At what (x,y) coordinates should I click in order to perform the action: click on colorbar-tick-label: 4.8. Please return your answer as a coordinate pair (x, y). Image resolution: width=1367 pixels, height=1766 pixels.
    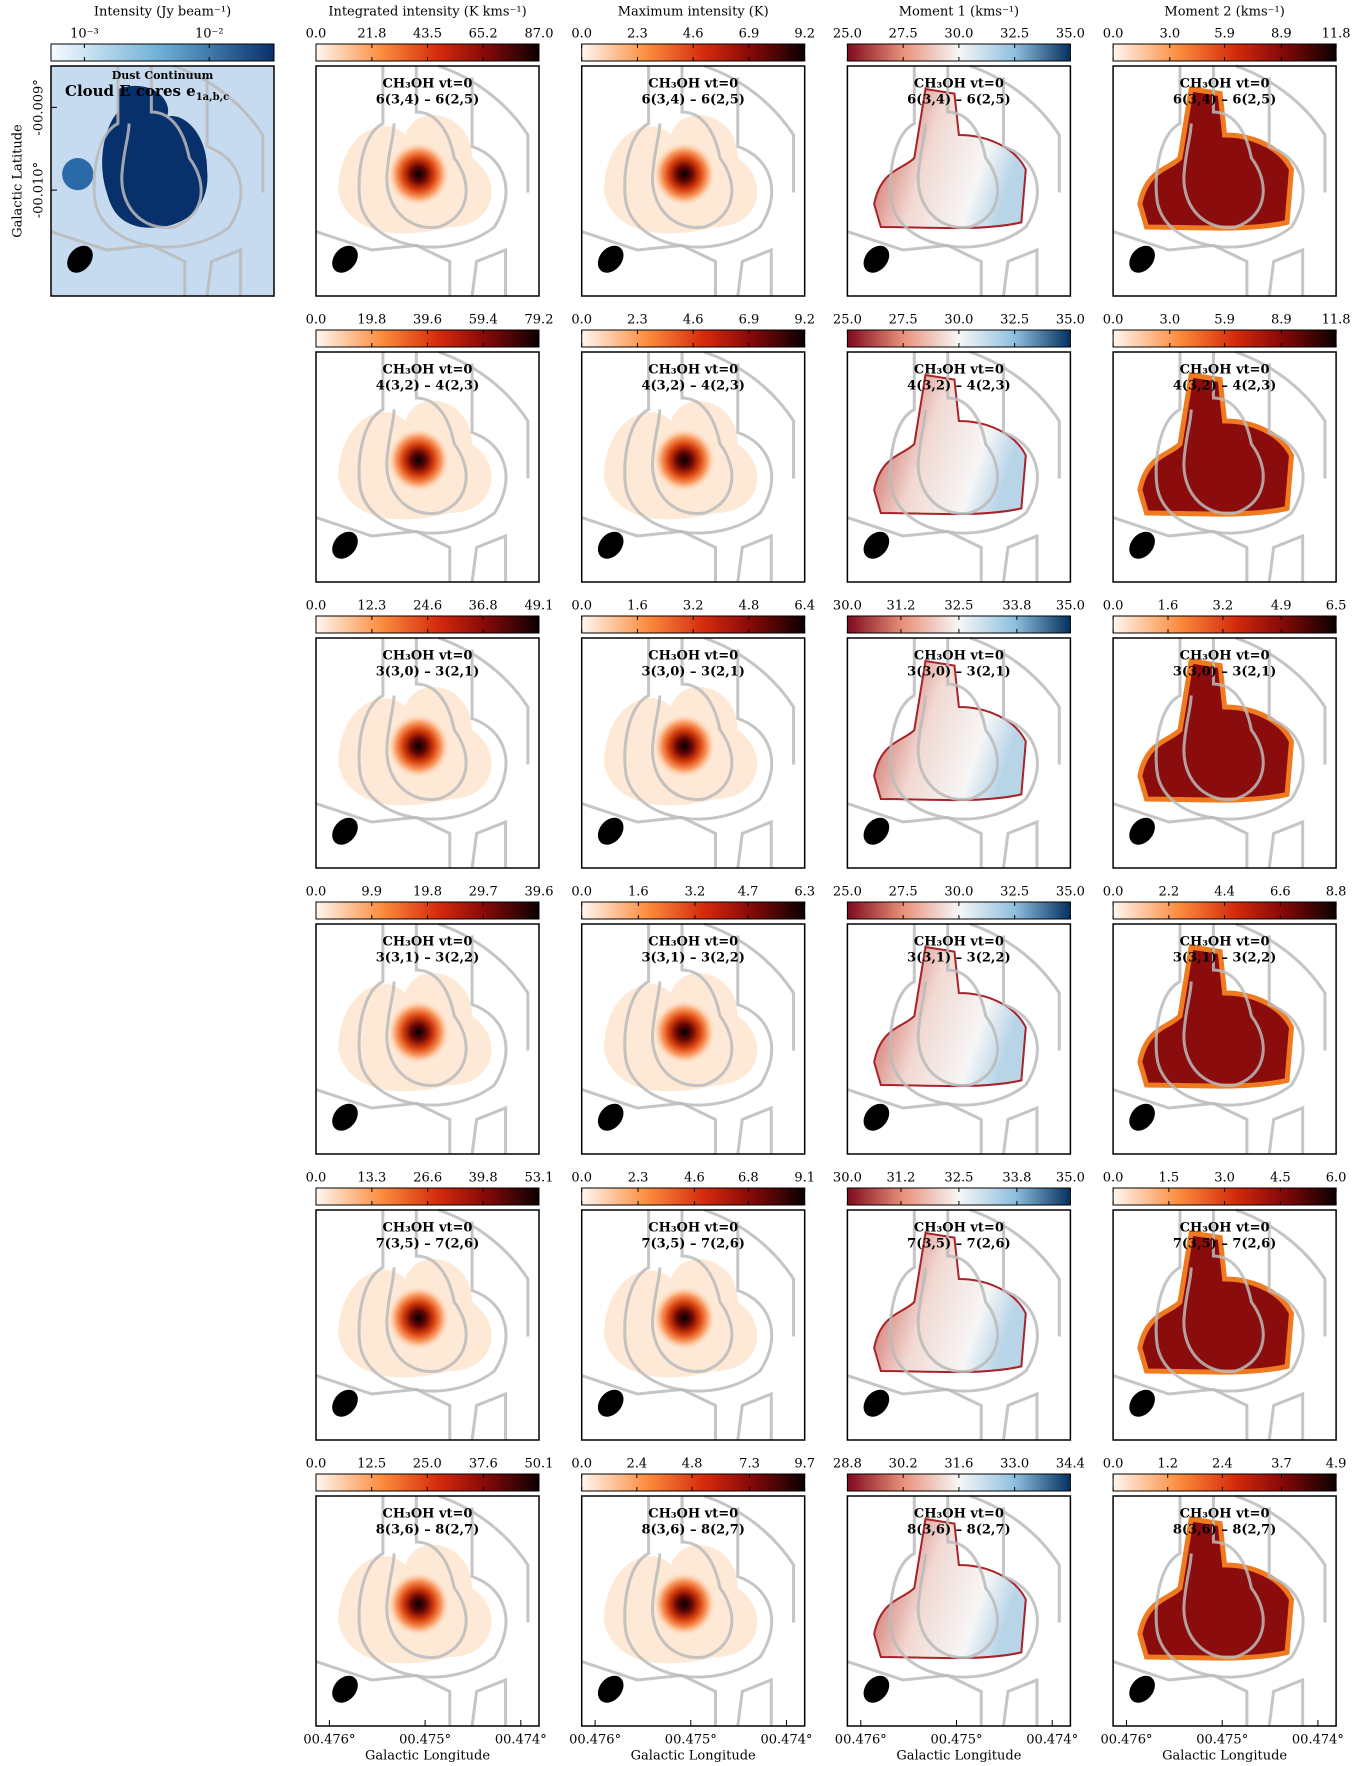
    Looking at the image, I should click on (749, 606).